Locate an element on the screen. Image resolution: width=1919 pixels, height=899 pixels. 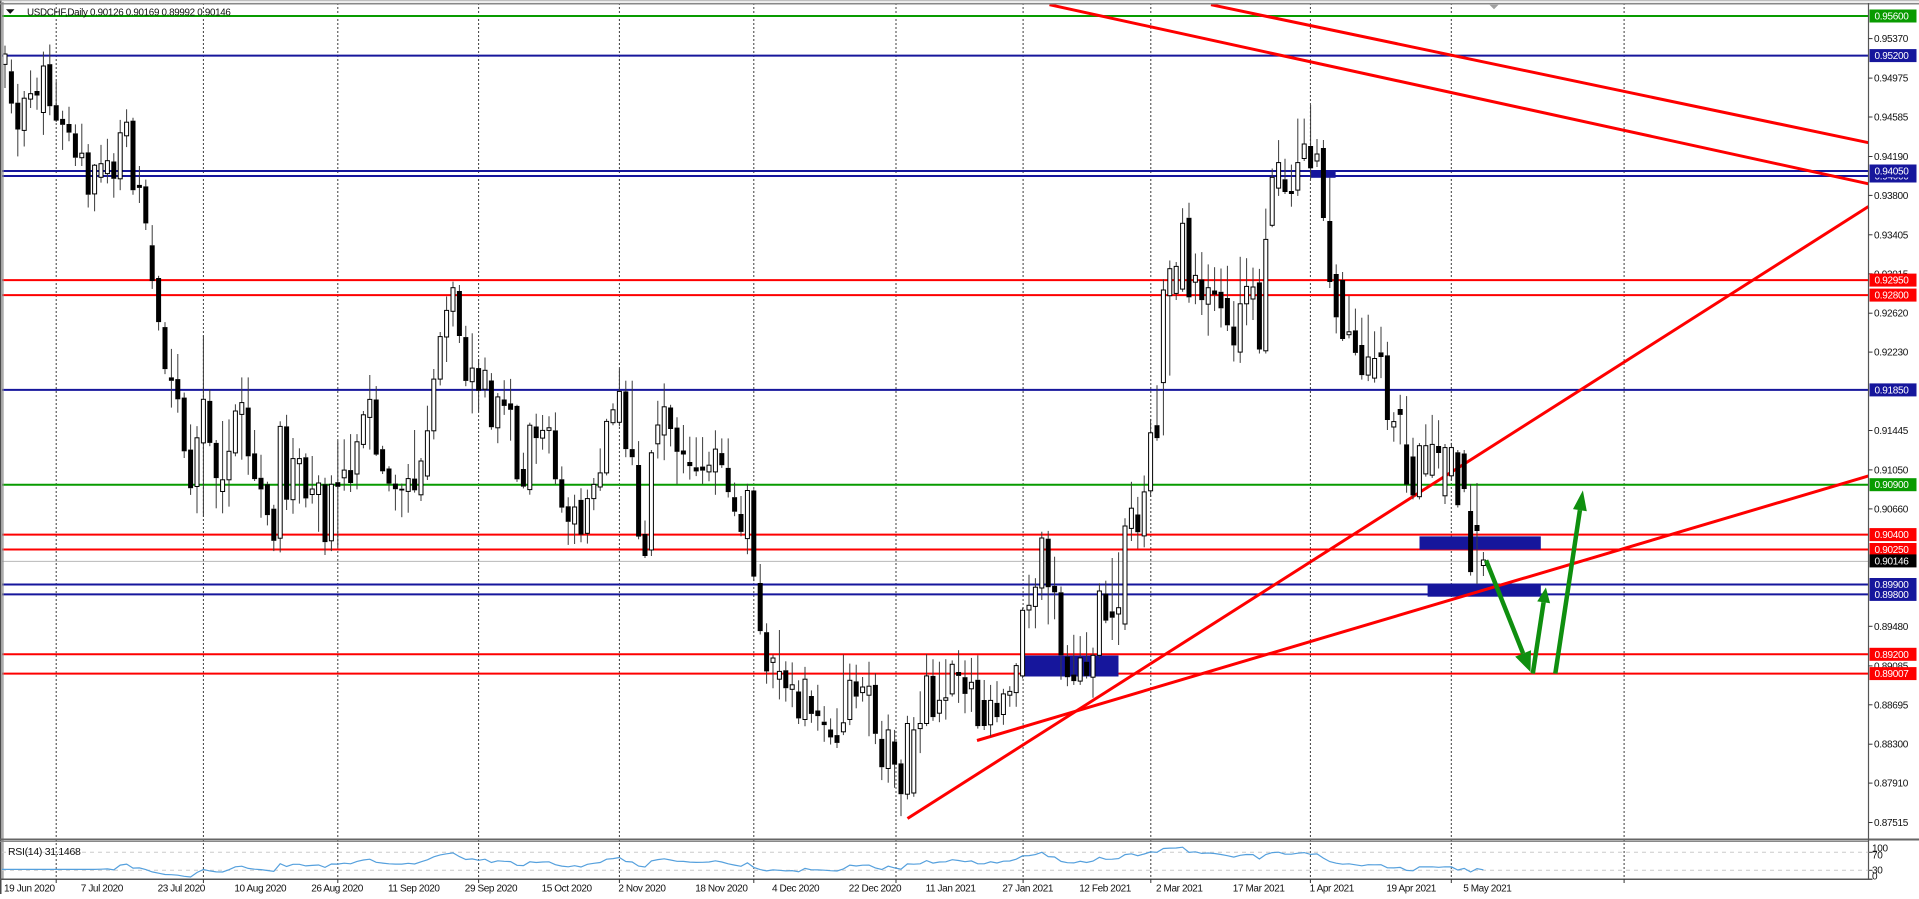
svg-text: 0.92800 is located at coordinates (1892, 296).